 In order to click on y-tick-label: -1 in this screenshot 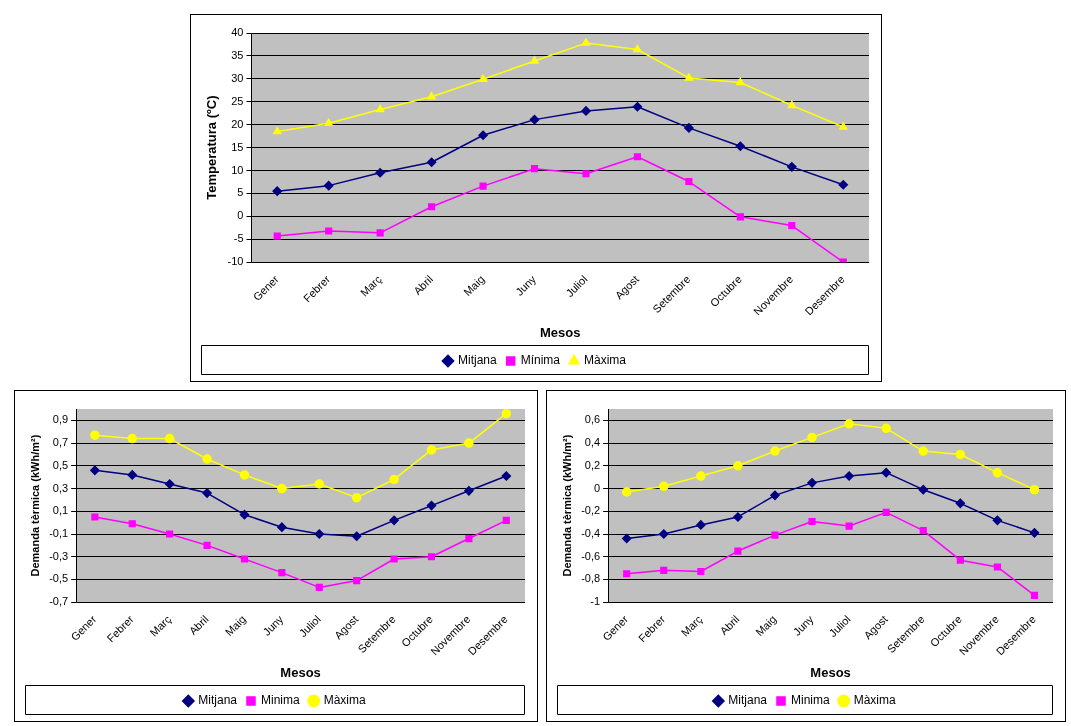, I will do `click(595, 601)`.